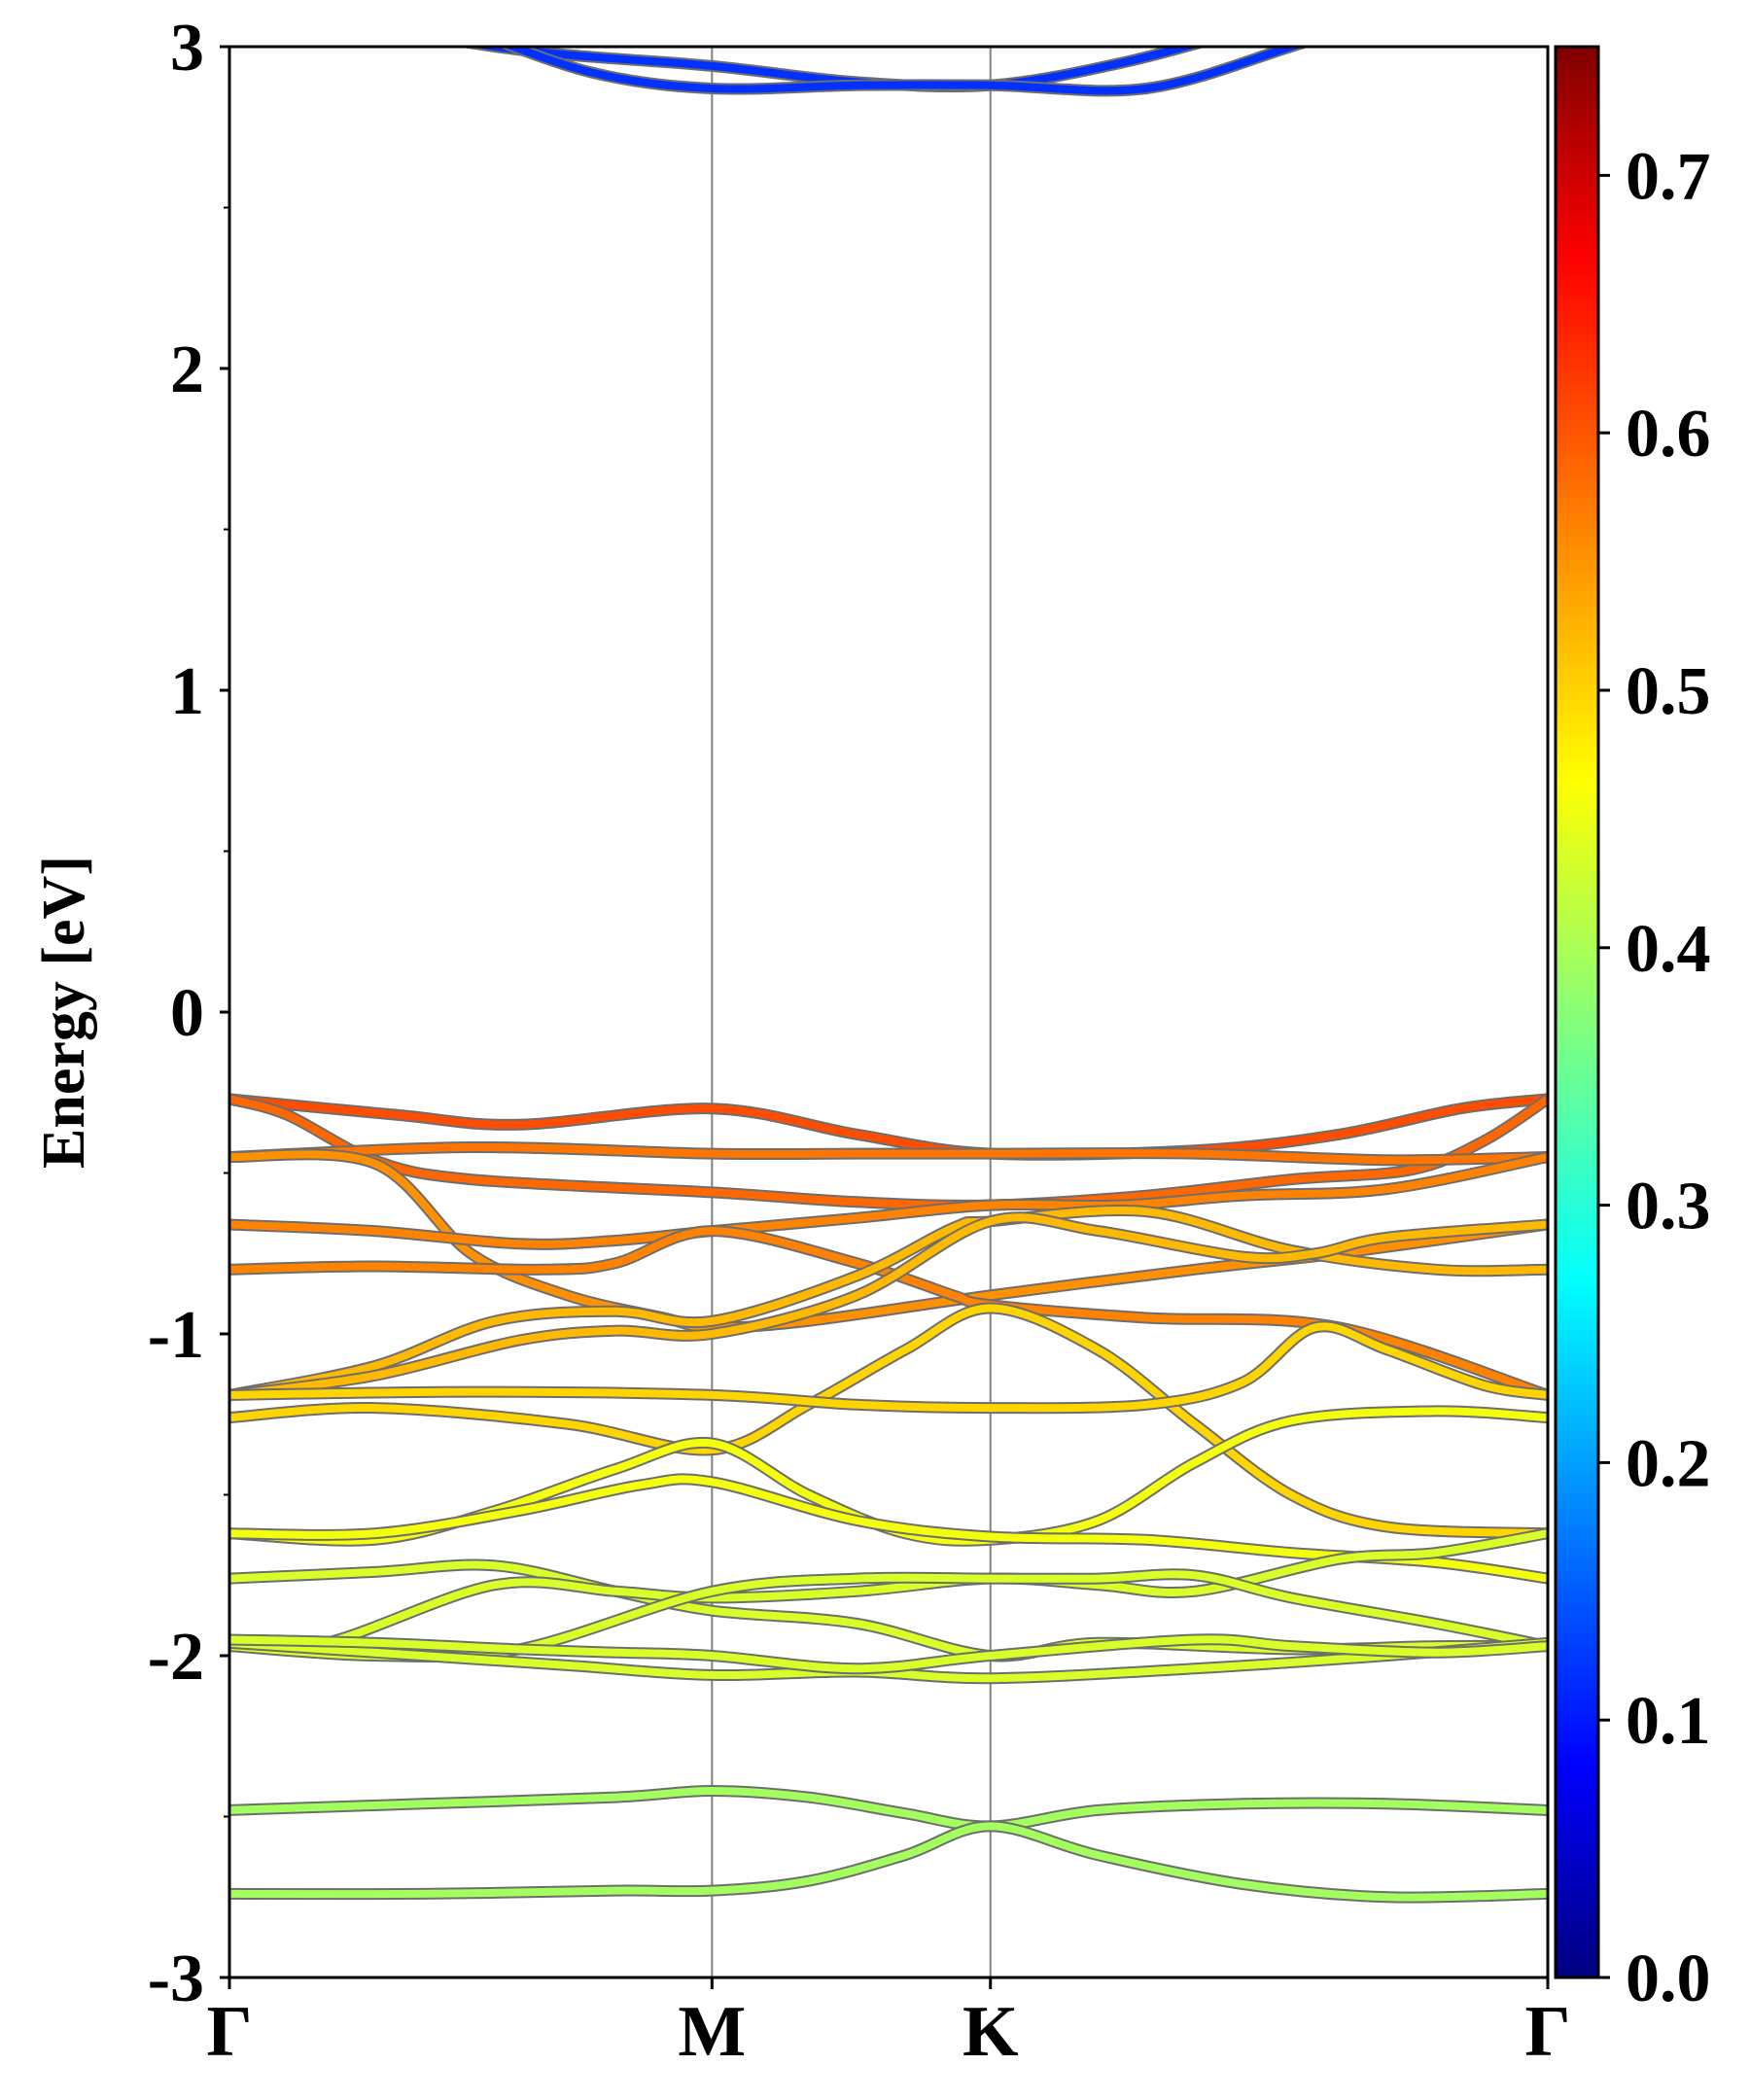 The height and width of the screenshot is (2100, 1750). What do you see at coordinates (176, 1657) in the screenshot?
I see `y-tick-label: -2` at bounding box center [176, 1657].